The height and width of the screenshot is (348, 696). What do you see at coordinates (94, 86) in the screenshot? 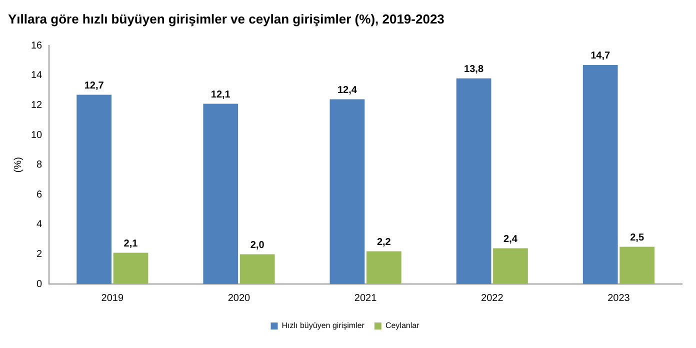
I see `data-label: 12,7` at bounding box center [94, 86].